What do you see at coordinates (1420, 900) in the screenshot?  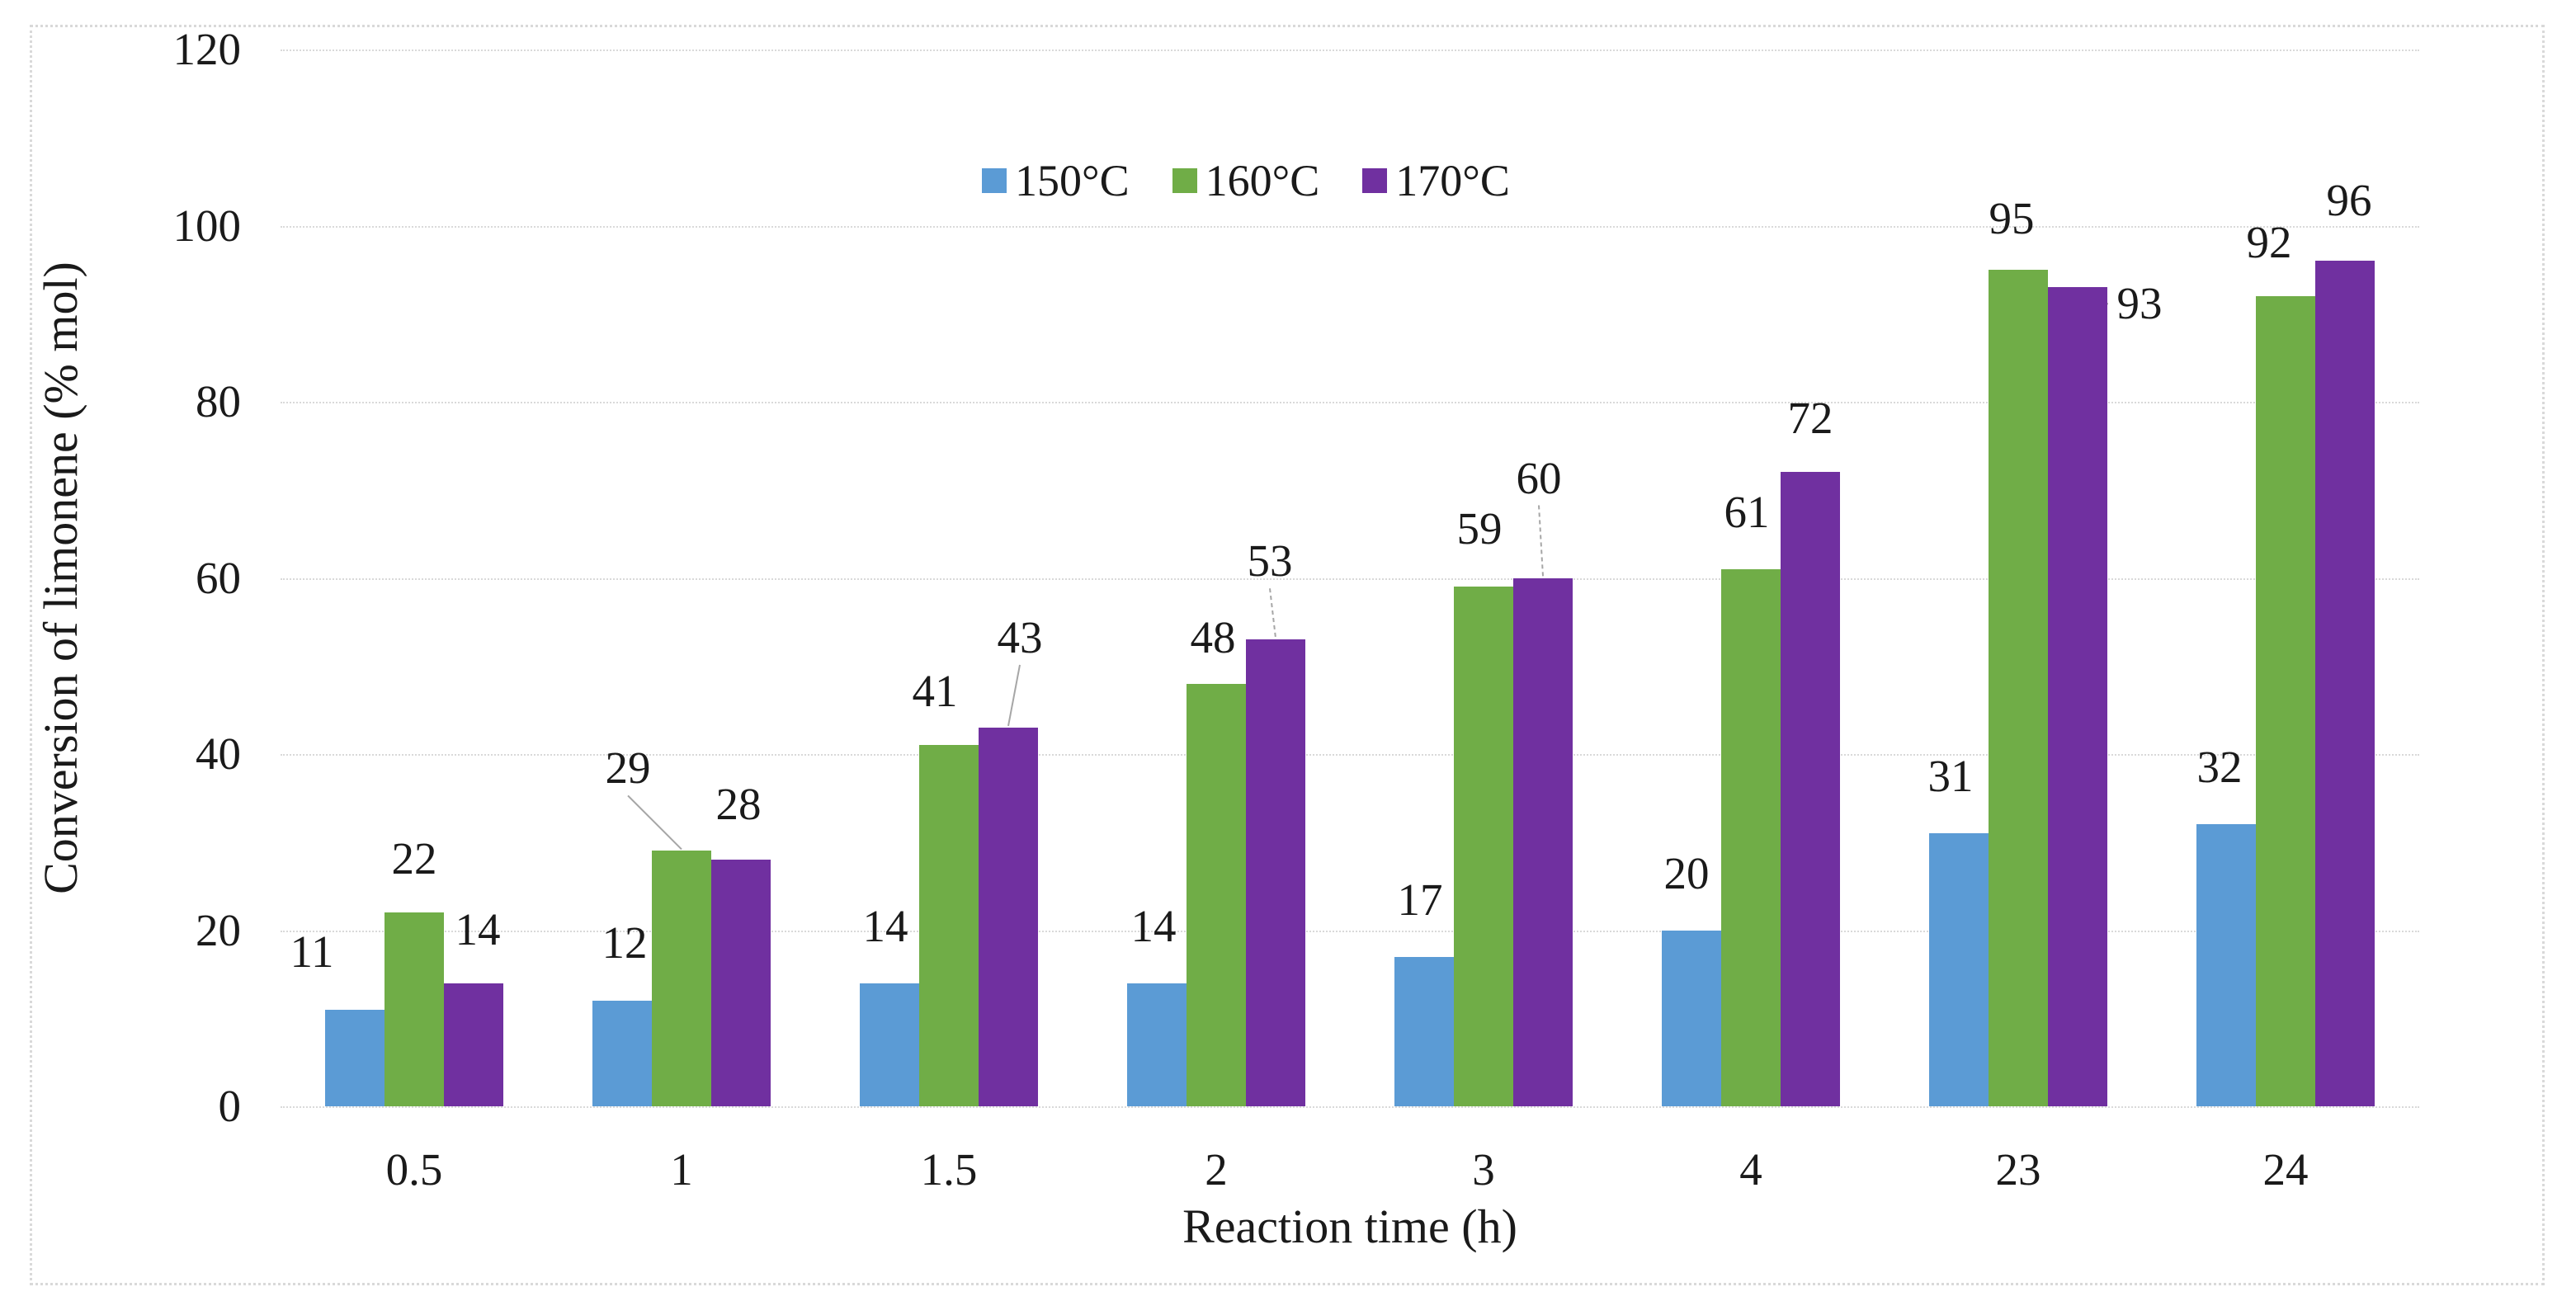 I see `data-label: 17` at bounding box center [1420, 900].